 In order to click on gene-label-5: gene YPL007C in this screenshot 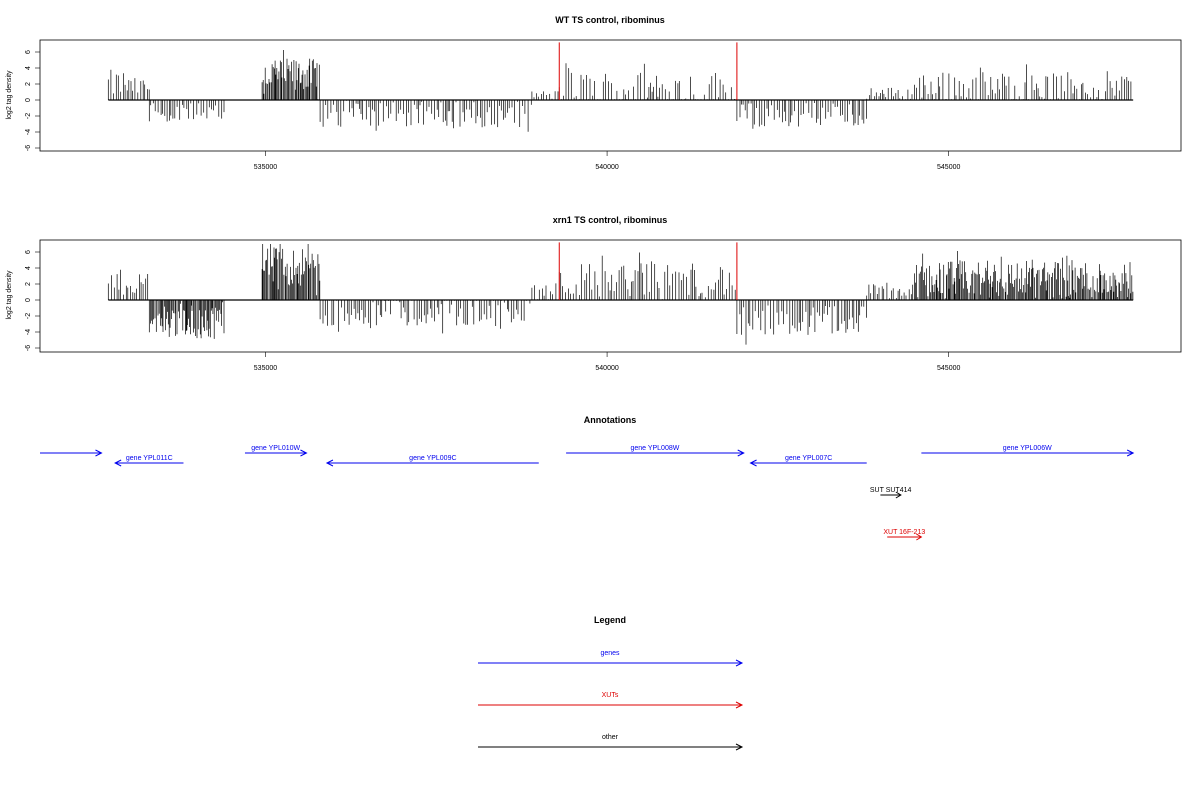, I will do `click(808, 458)`.